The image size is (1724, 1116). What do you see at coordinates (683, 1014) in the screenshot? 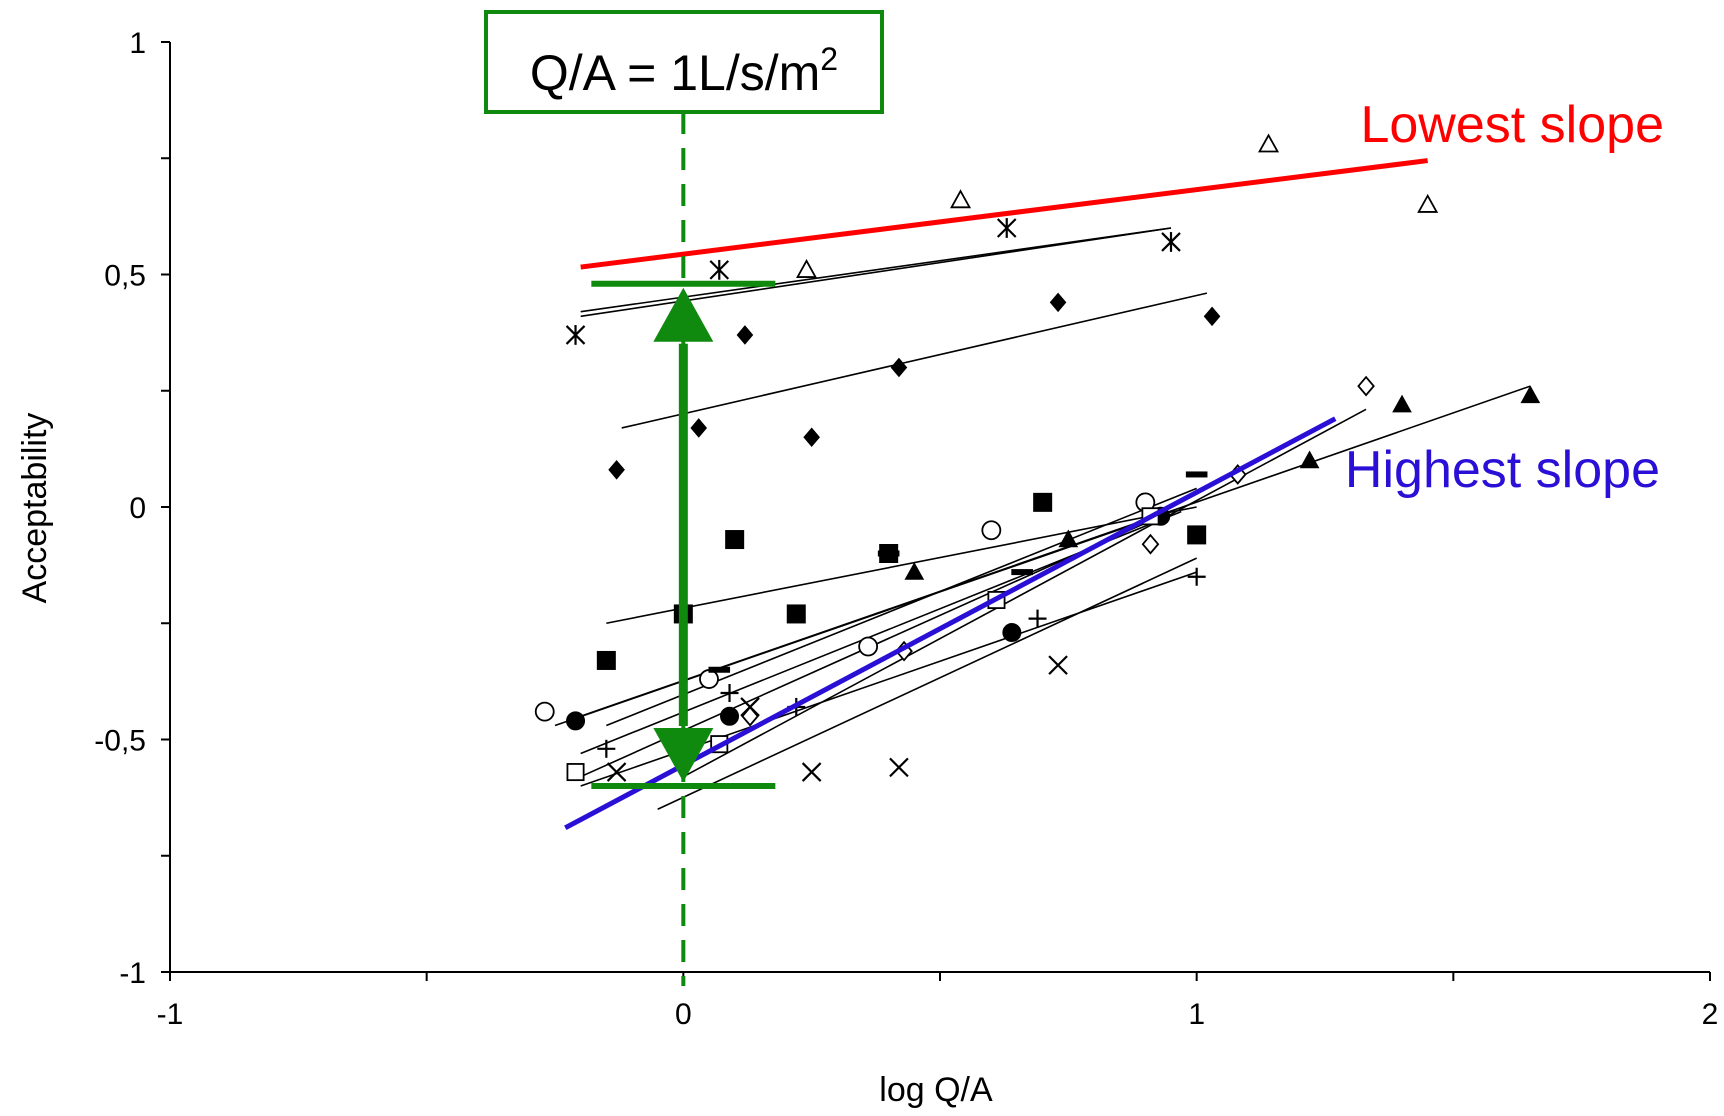
I see `x-tick-label: 0` at bounding box center [683, 1014].